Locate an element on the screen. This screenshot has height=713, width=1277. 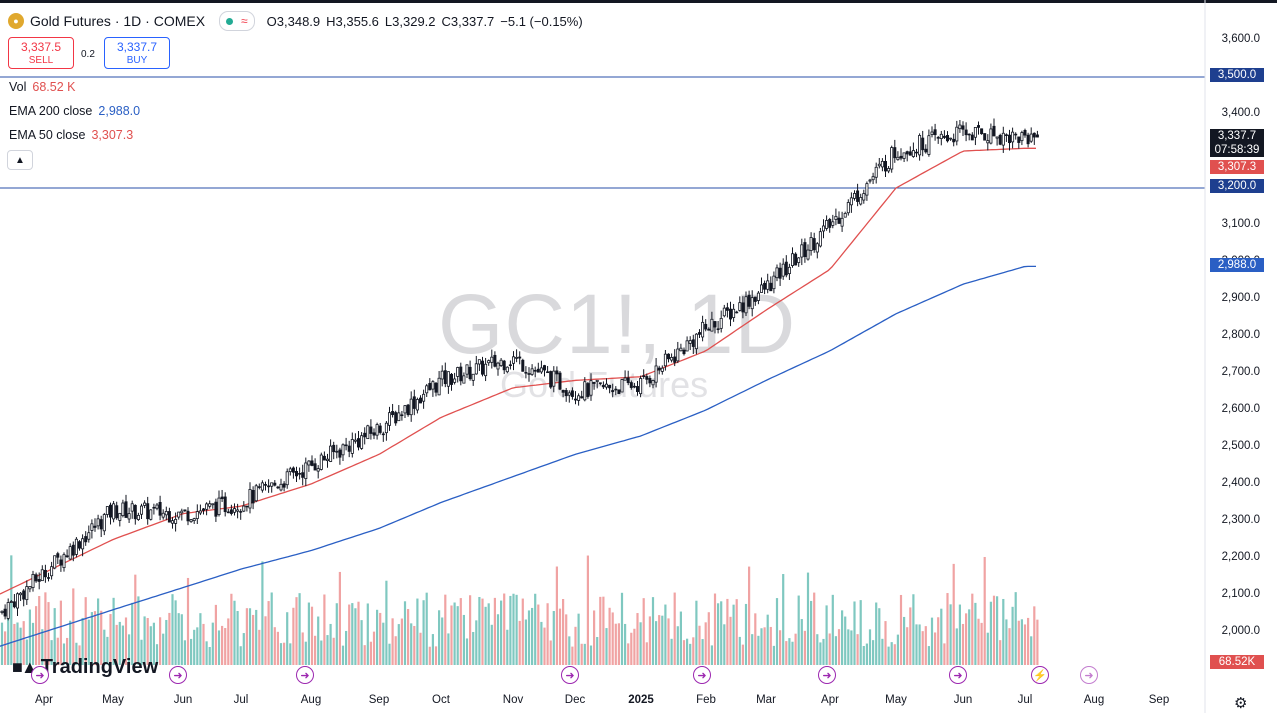
collapse-legend-button: ▲ is located at coordinates (20, 160).